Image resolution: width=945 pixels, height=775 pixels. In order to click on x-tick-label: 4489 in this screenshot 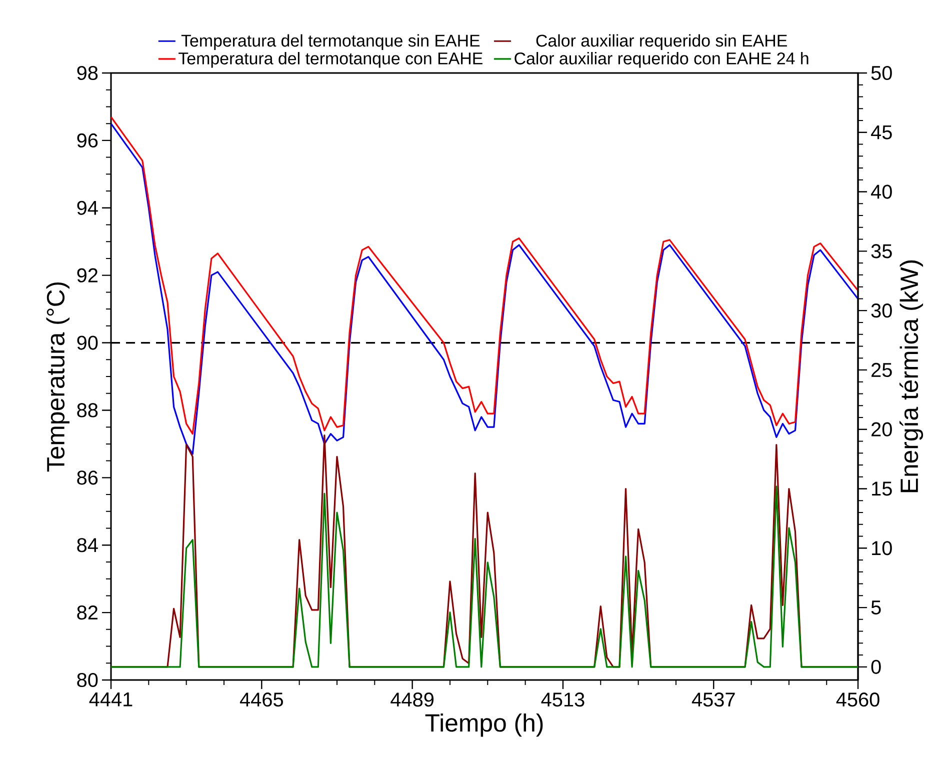, I will do `click(412, 699)`.